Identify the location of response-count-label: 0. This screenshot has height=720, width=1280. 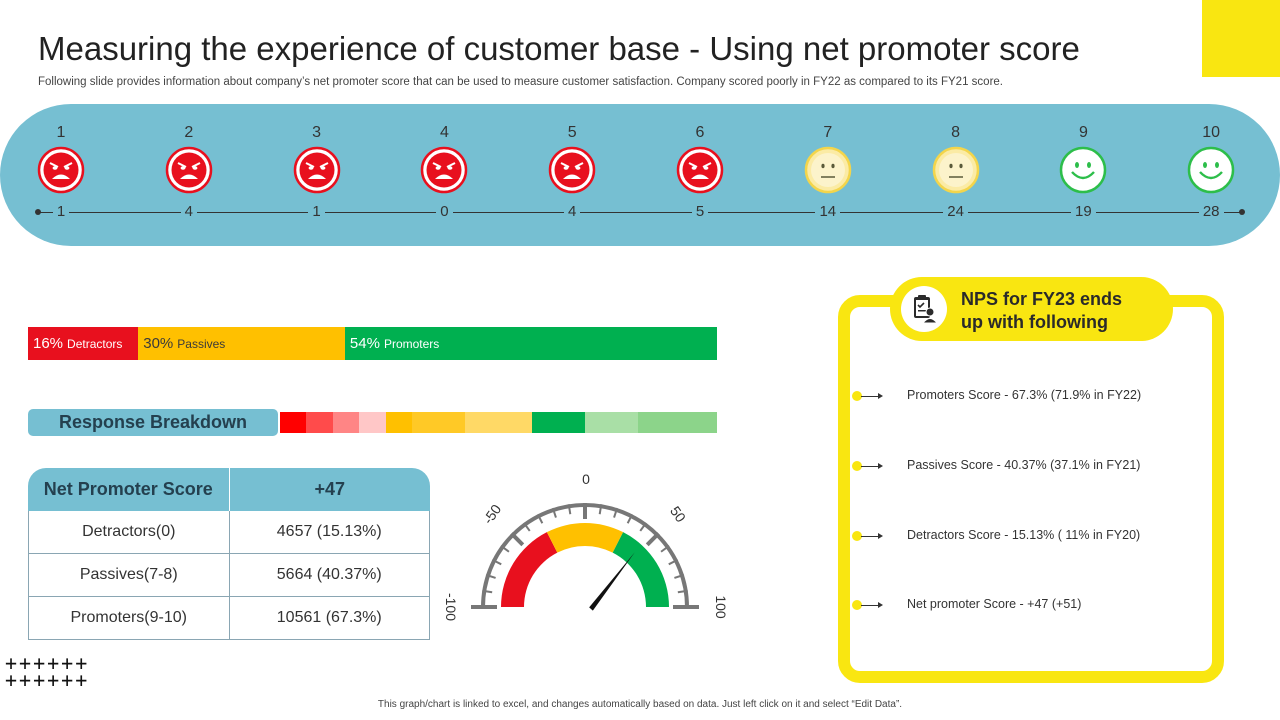
(444, 211).